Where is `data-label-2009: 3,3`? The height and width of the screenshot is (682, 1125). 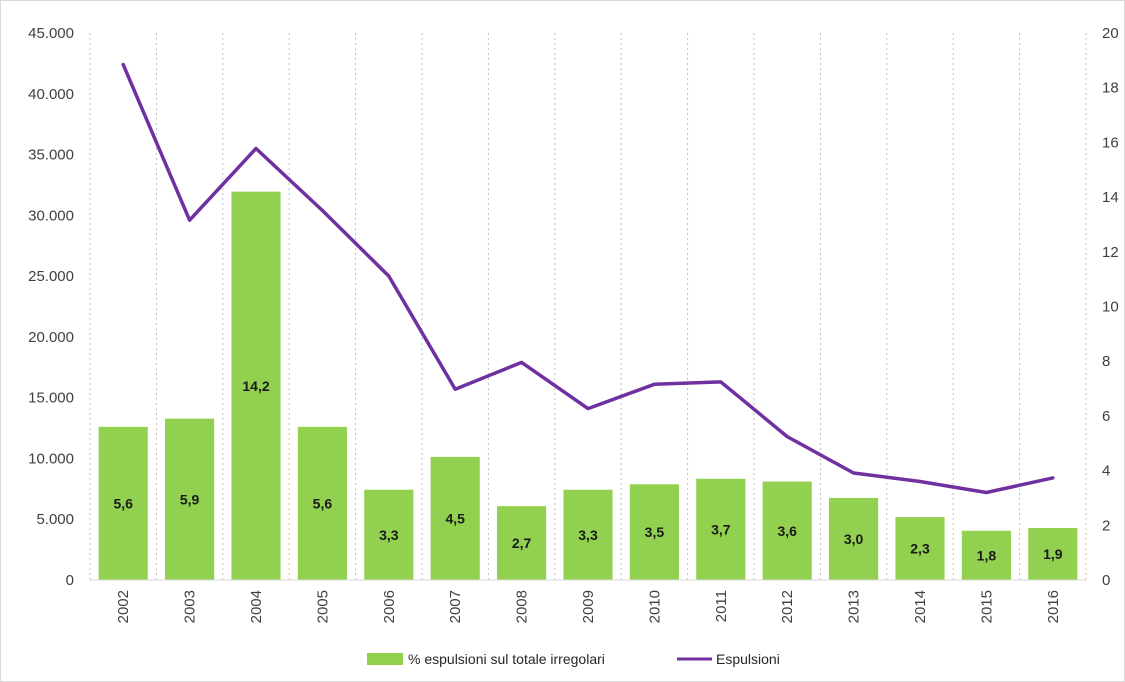
data-label-2009: 3,3 is located at coordinates (588, 535).